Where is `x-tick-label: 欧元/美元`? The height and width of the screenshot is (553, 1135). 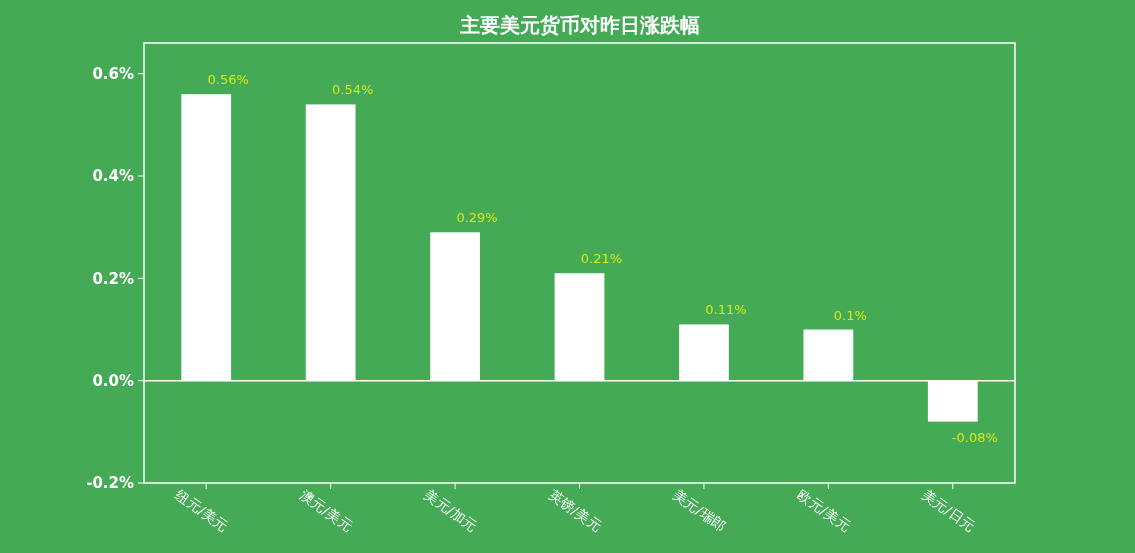
x-tick-label: 欧元/美元 is located at coordinates (824, 510).